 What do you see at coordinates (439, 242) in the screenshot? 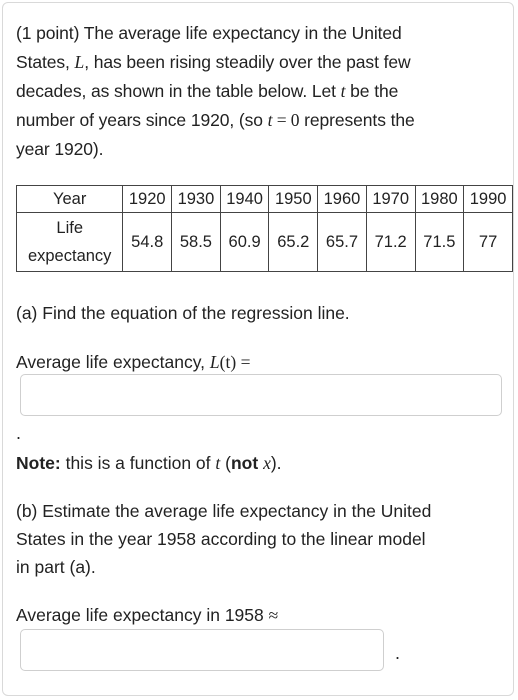
I see `value-cell: 71.5` at bounding box center [439, 242].